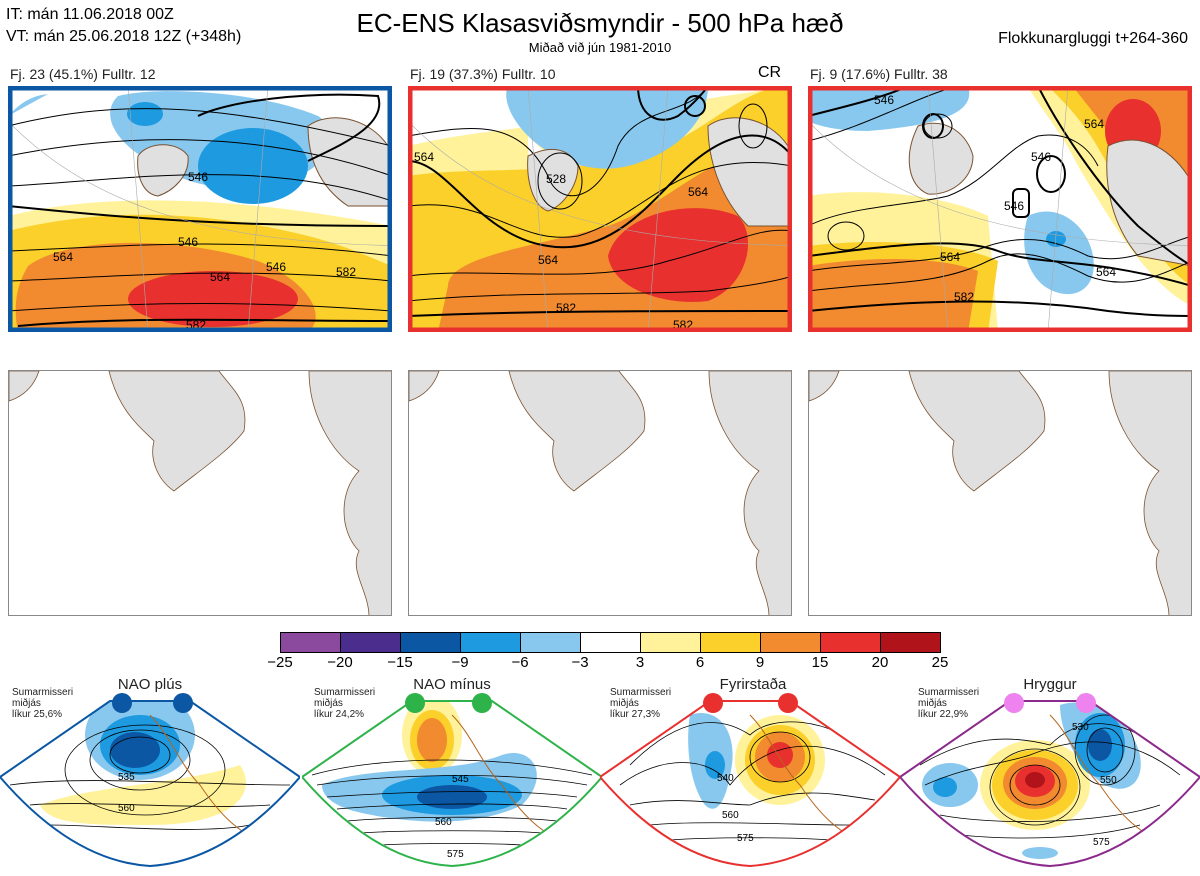  Describe the element at coordinates (126, 777) in the screenshot. I see `contour-label: 535` at that location.